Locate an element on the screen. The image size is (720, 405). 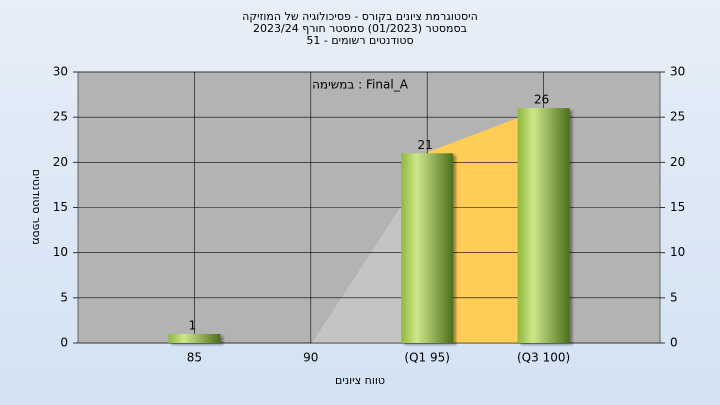
y-tick-label: 20 is located at coordinates (60, 162).